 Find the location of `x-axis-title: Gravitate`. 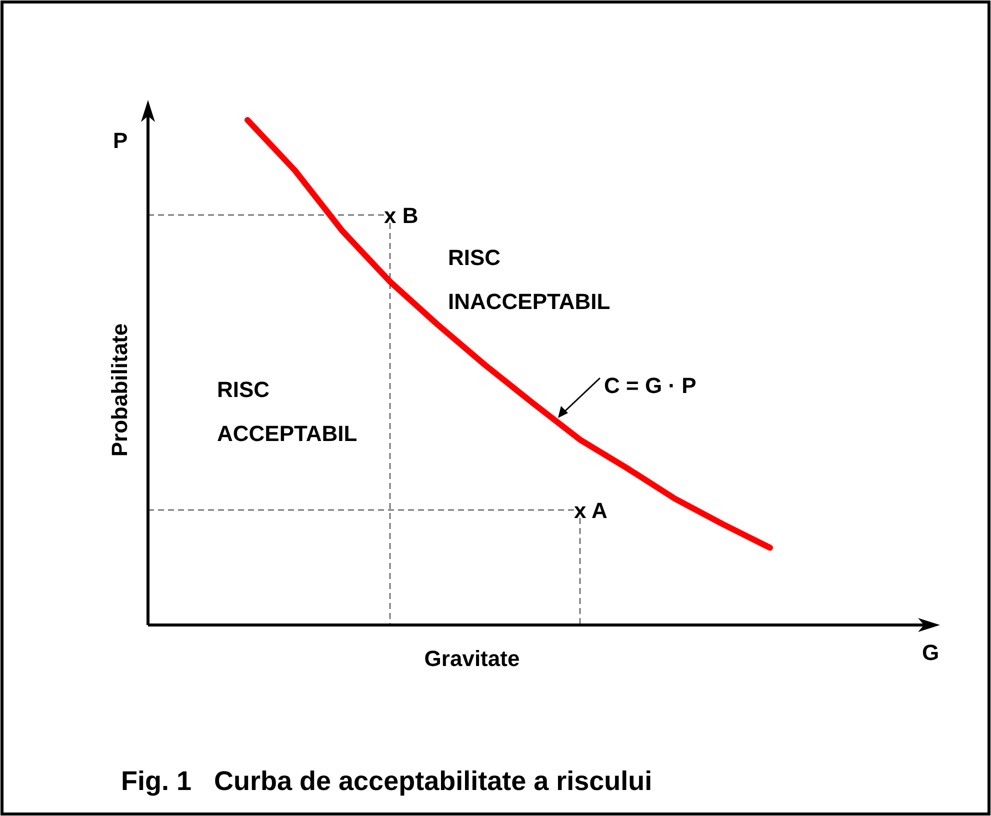

x-axis-title: Gravitate is located at coordinates (472, 658).